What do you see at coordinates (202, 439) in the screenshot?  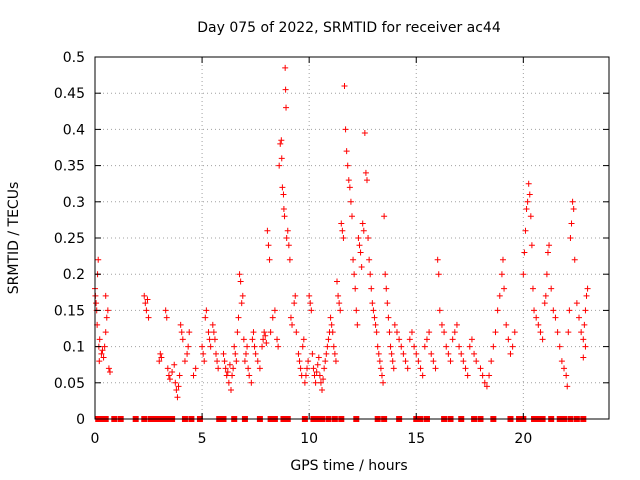 I see `x-tick-label: 5` at bounding box center [202, 439].